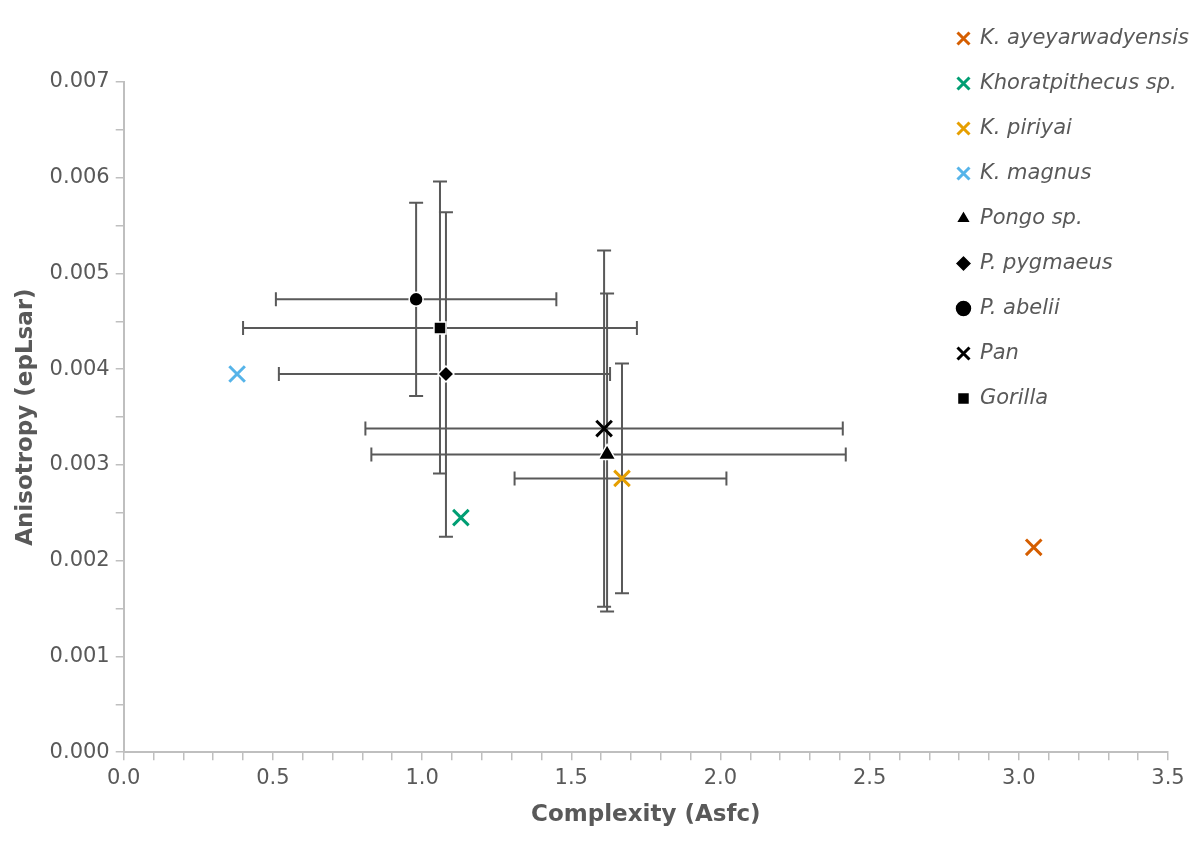 This screenshot has height=847, width=1203. Describe the element at coordinates (79, 271) in the screenshot. I see `y-tick-label: 0.005` at that location.